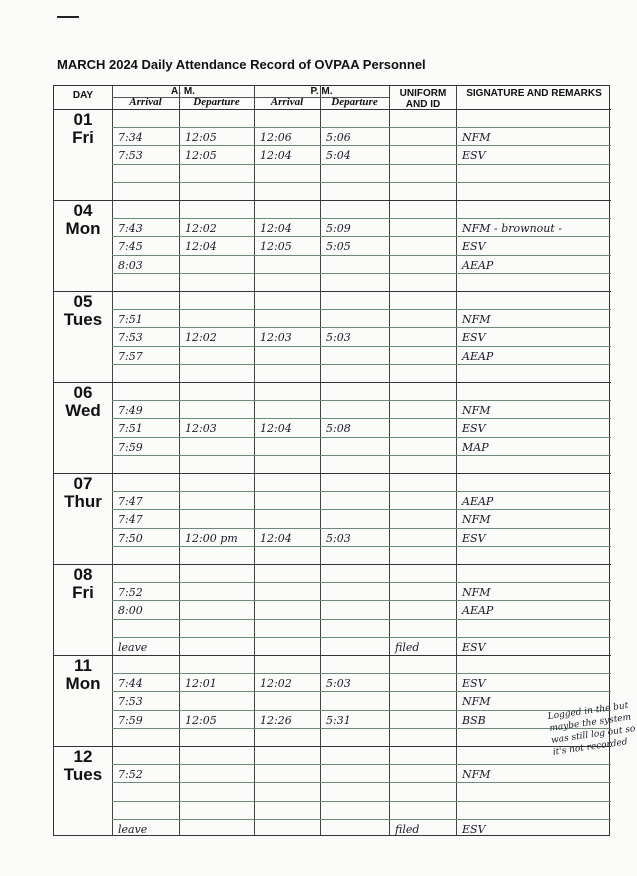 The height and width of the screenshot is (876, 637). I want to click on cell-am-arrival: 8:03, so click(130, 265).